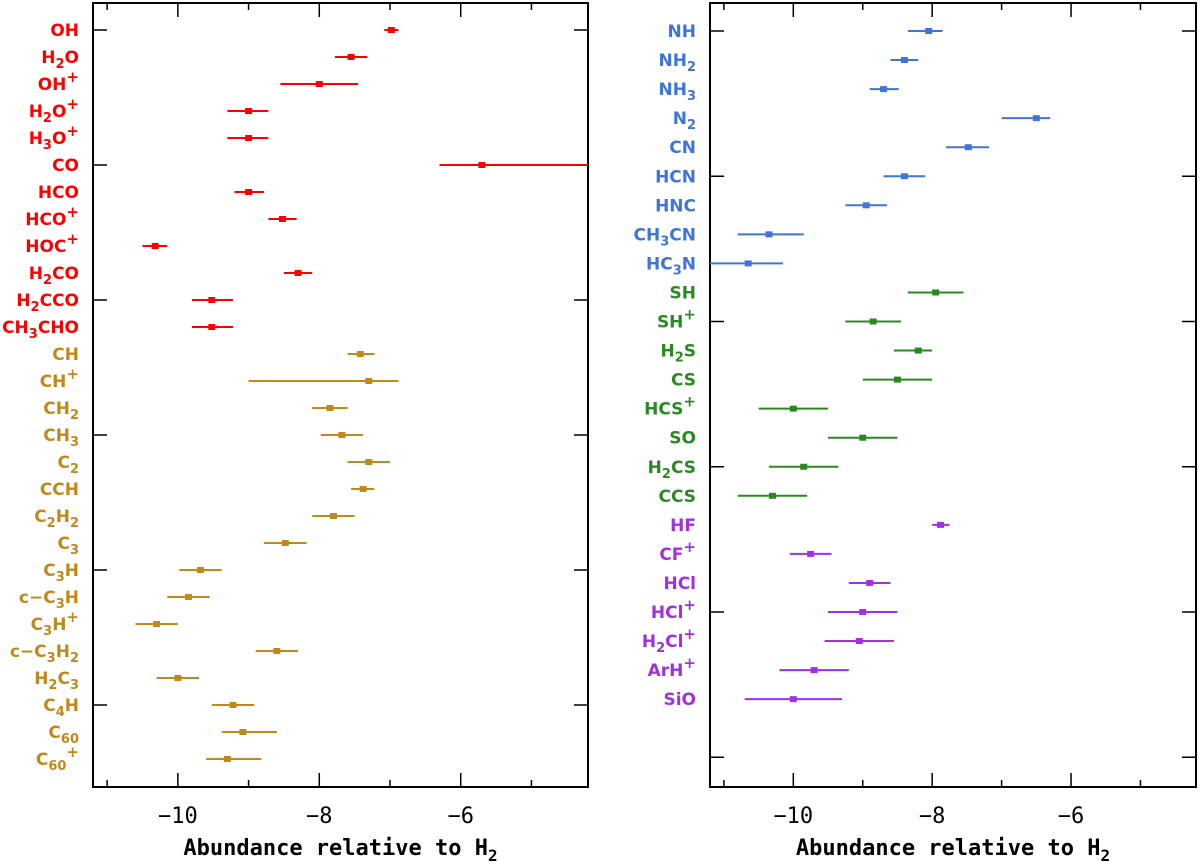 This screenshot has height=862, width=1200. I want to click on data-point-hco, so click(249, 192).